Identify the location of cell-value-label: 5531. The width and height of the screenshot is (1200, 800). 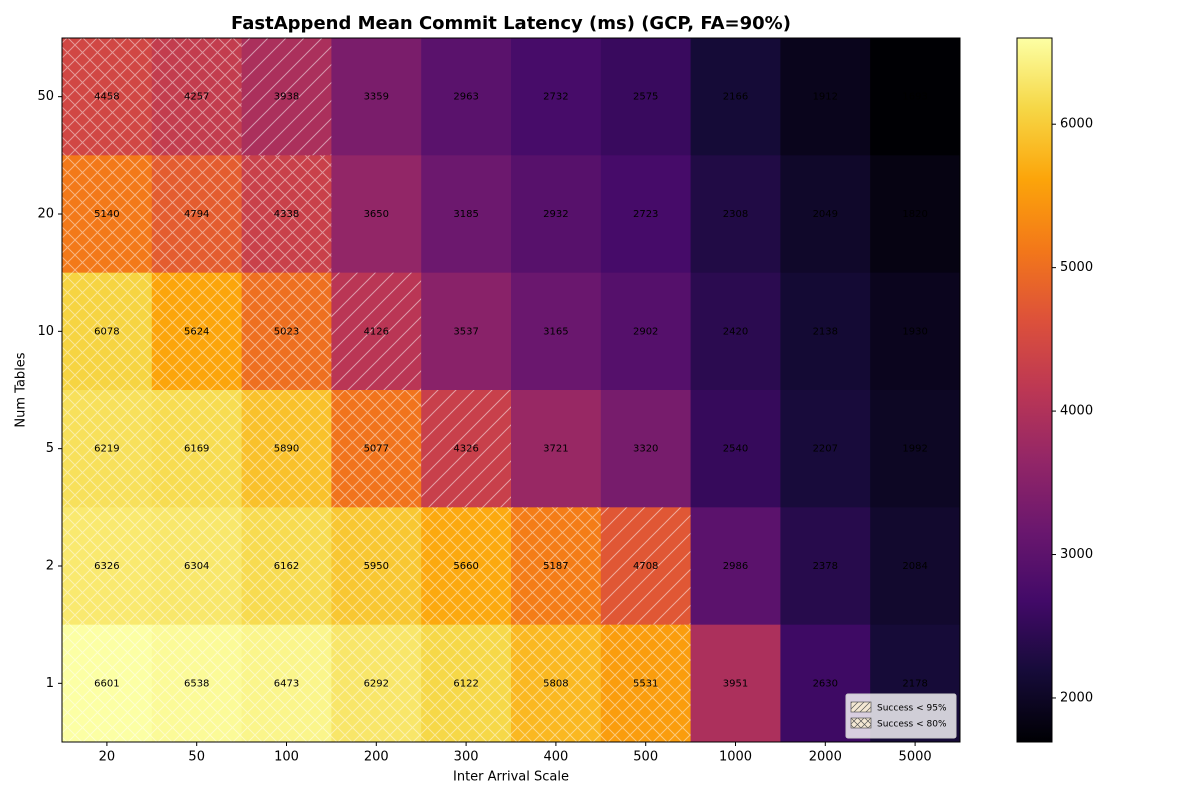
(645, 683).